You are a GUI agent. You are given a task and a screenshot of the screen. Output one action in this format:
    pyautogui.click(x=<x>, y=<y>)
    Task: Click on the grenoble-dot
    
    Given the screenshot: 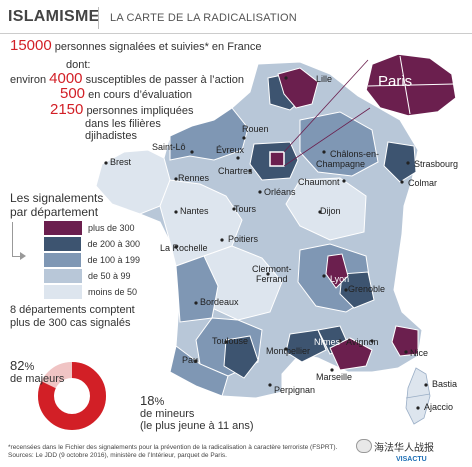 What is the action you would take?
    pyautogui.click(x=346, y=290)
    